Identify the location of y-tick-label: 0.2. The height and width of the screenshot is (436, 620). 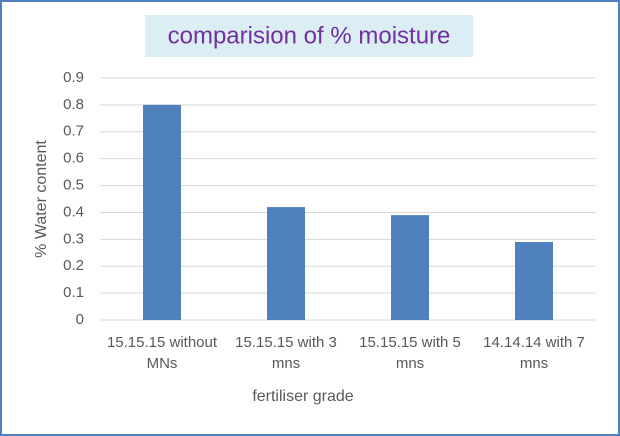
(73, 265).